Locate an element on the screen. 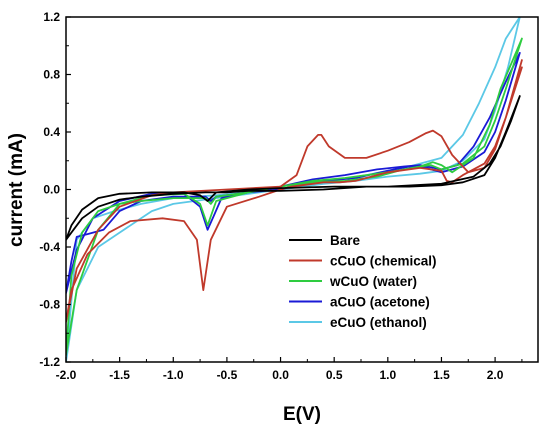  y-axis-ticks: -1.2 -0.8 -0.4 0.0 0.4 0.8 1.2 is located at coordinates (55, 189).